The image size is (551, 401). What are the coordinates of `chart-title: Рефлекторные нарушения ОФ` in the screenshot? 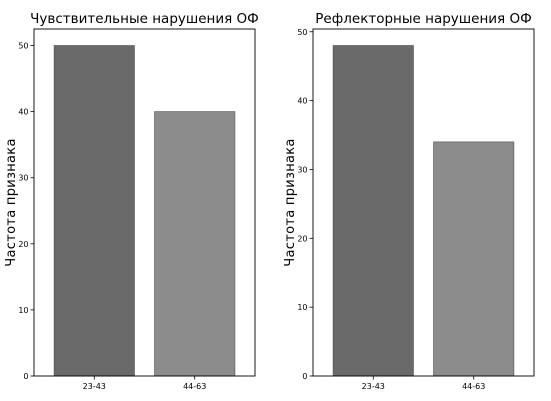 It's located at (423, 19).